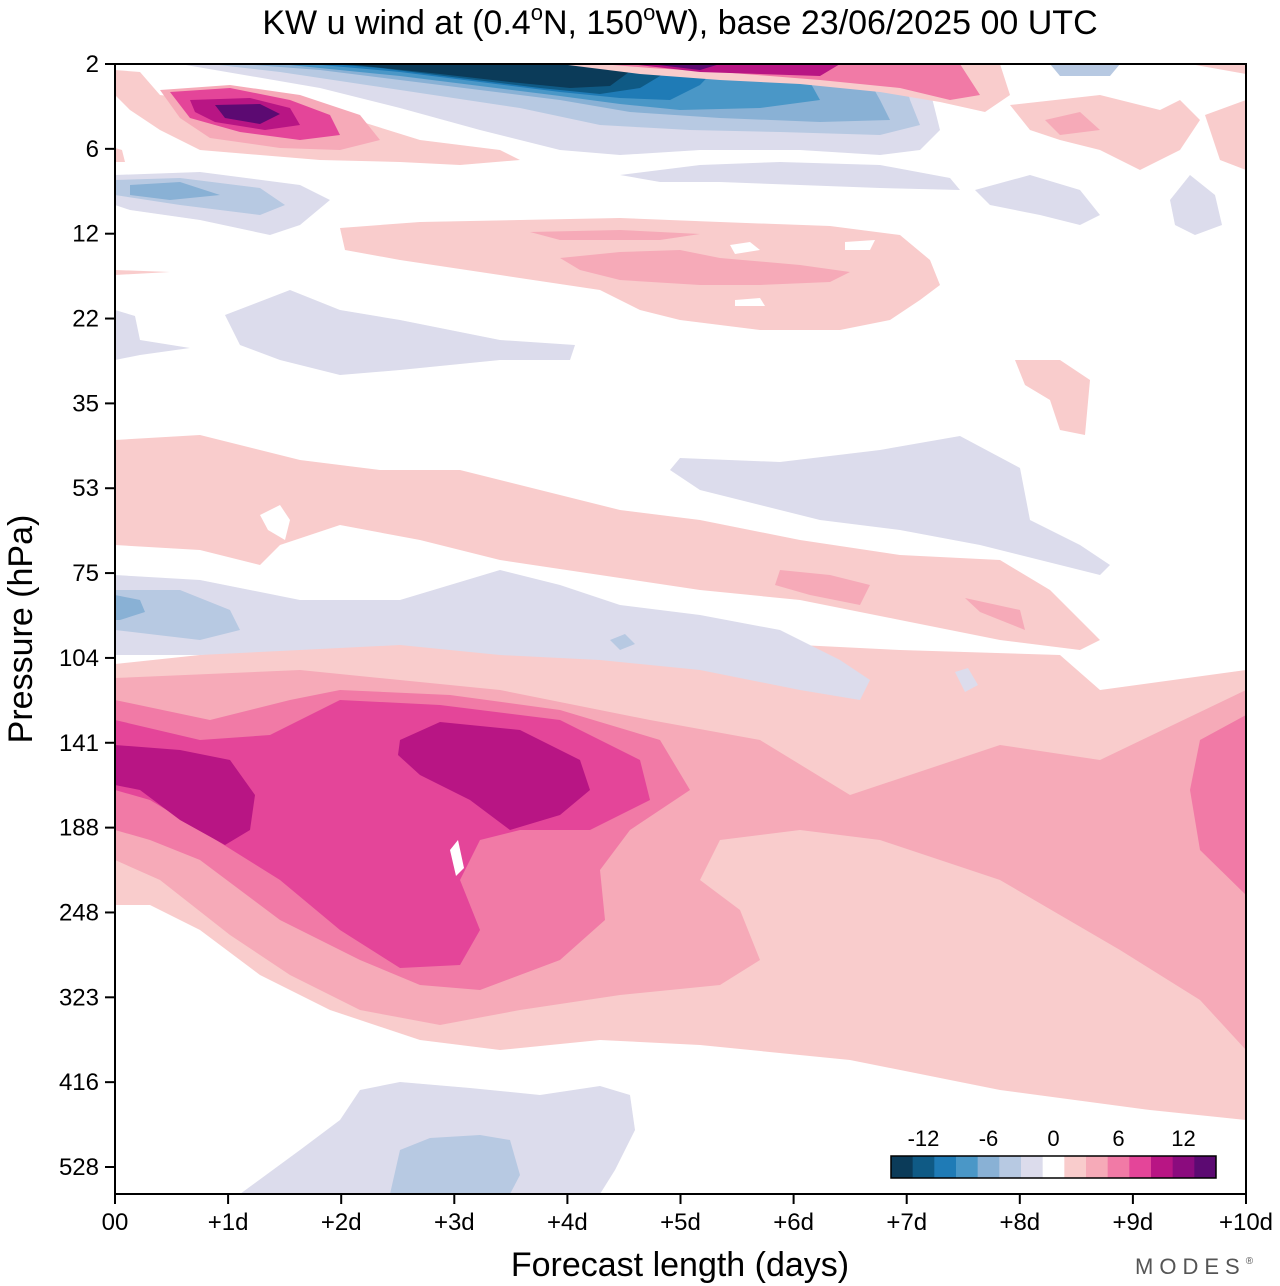  I want to click on x-tick-label: +1d, so click(228, 1222).